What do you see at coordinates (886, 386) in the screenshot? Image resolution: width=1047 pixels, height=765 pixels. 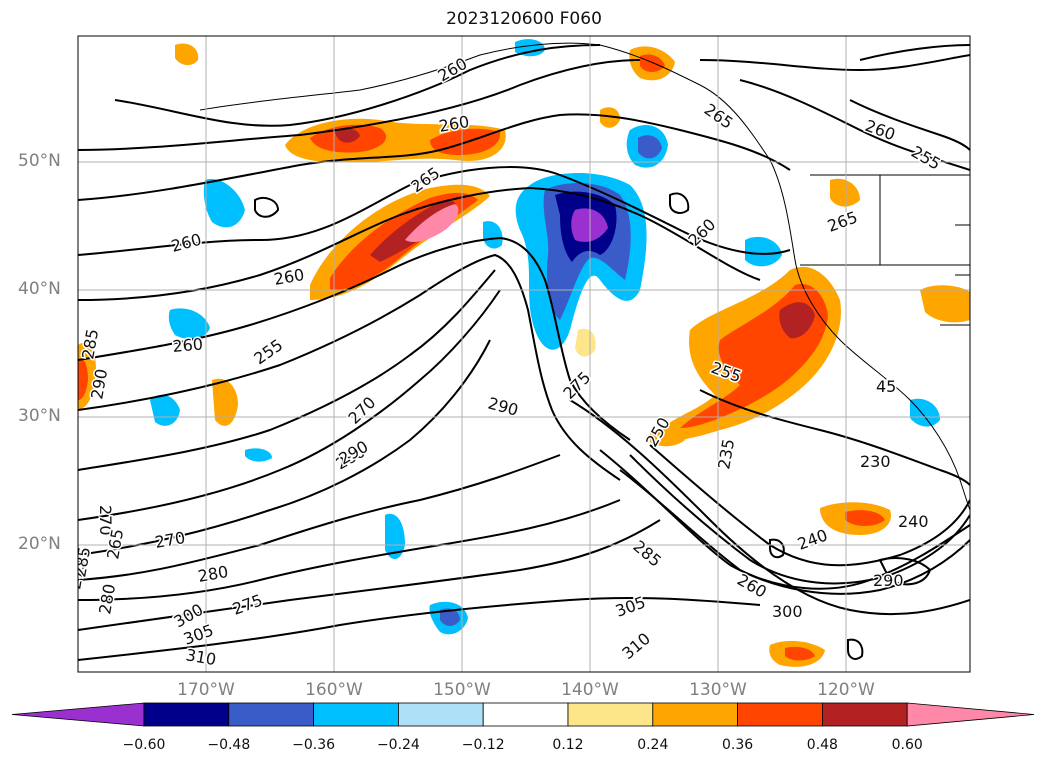 I see `contour-label: 45` at bounding box center [886, 386].